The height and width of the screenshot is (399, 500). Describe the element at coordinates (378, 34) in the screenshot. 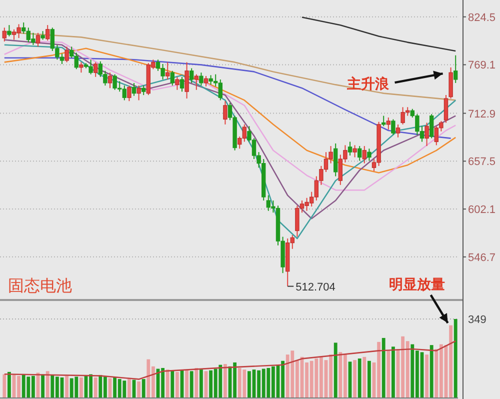

I see `line-series` at that location.